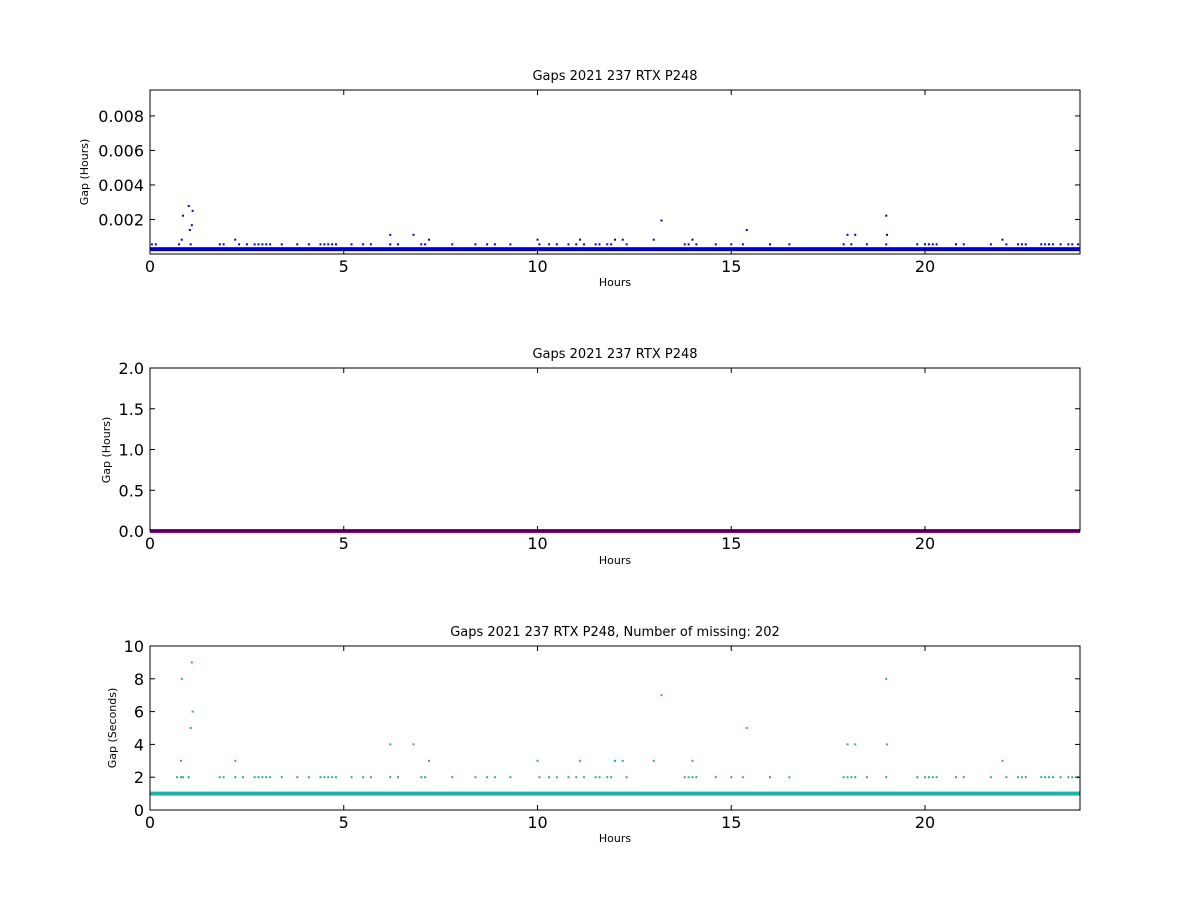 Image resolution: width=1200 pixels, height=900 pixels. I want to click on panel-3-ytick-label-2: 4, so click(139, 744).